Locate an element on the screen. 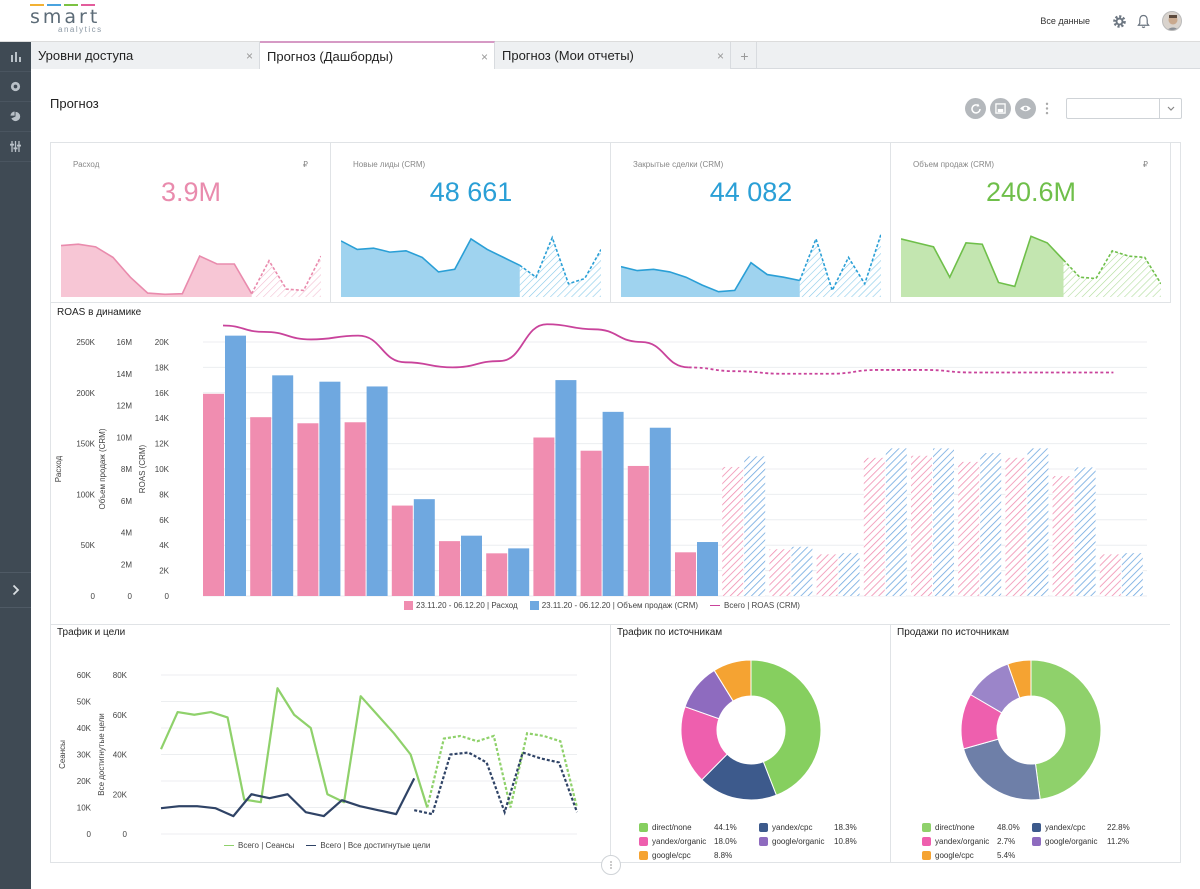  add-tab-button: + is located at coordinates (745, 55).